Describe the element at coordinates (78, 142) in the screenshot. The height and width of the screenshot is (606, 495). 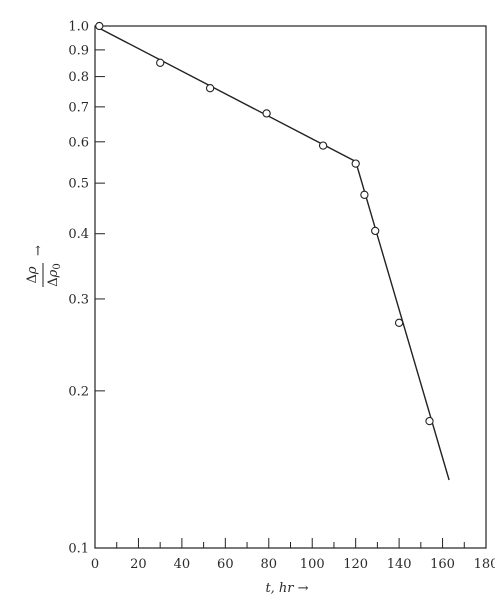
I see `y-tick-label: 0.6` at that location.